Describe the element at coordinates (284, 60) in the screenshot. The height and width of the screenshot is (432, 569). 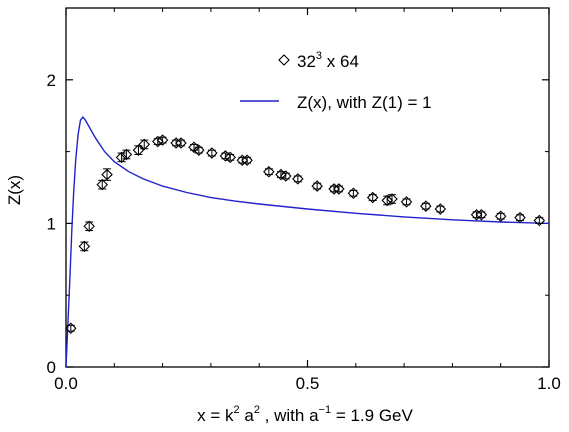
I see `legend-diamond-marker` at that location.